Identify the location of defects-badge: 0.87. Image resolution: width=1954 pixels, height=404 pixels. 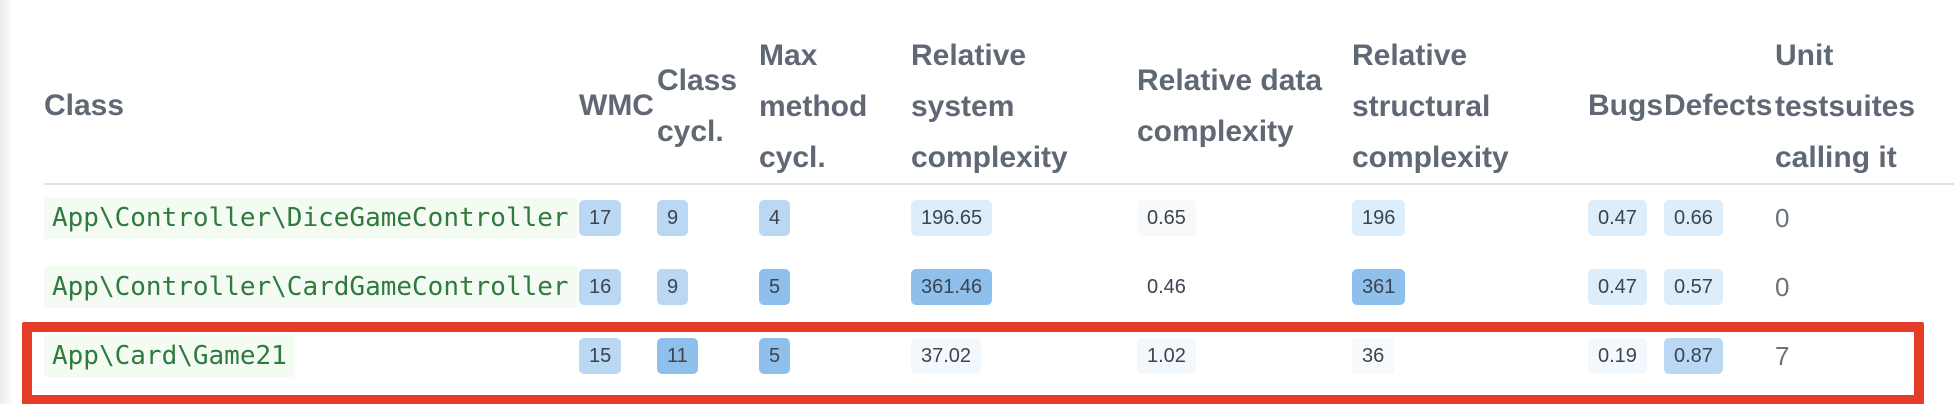
(1693, 356).